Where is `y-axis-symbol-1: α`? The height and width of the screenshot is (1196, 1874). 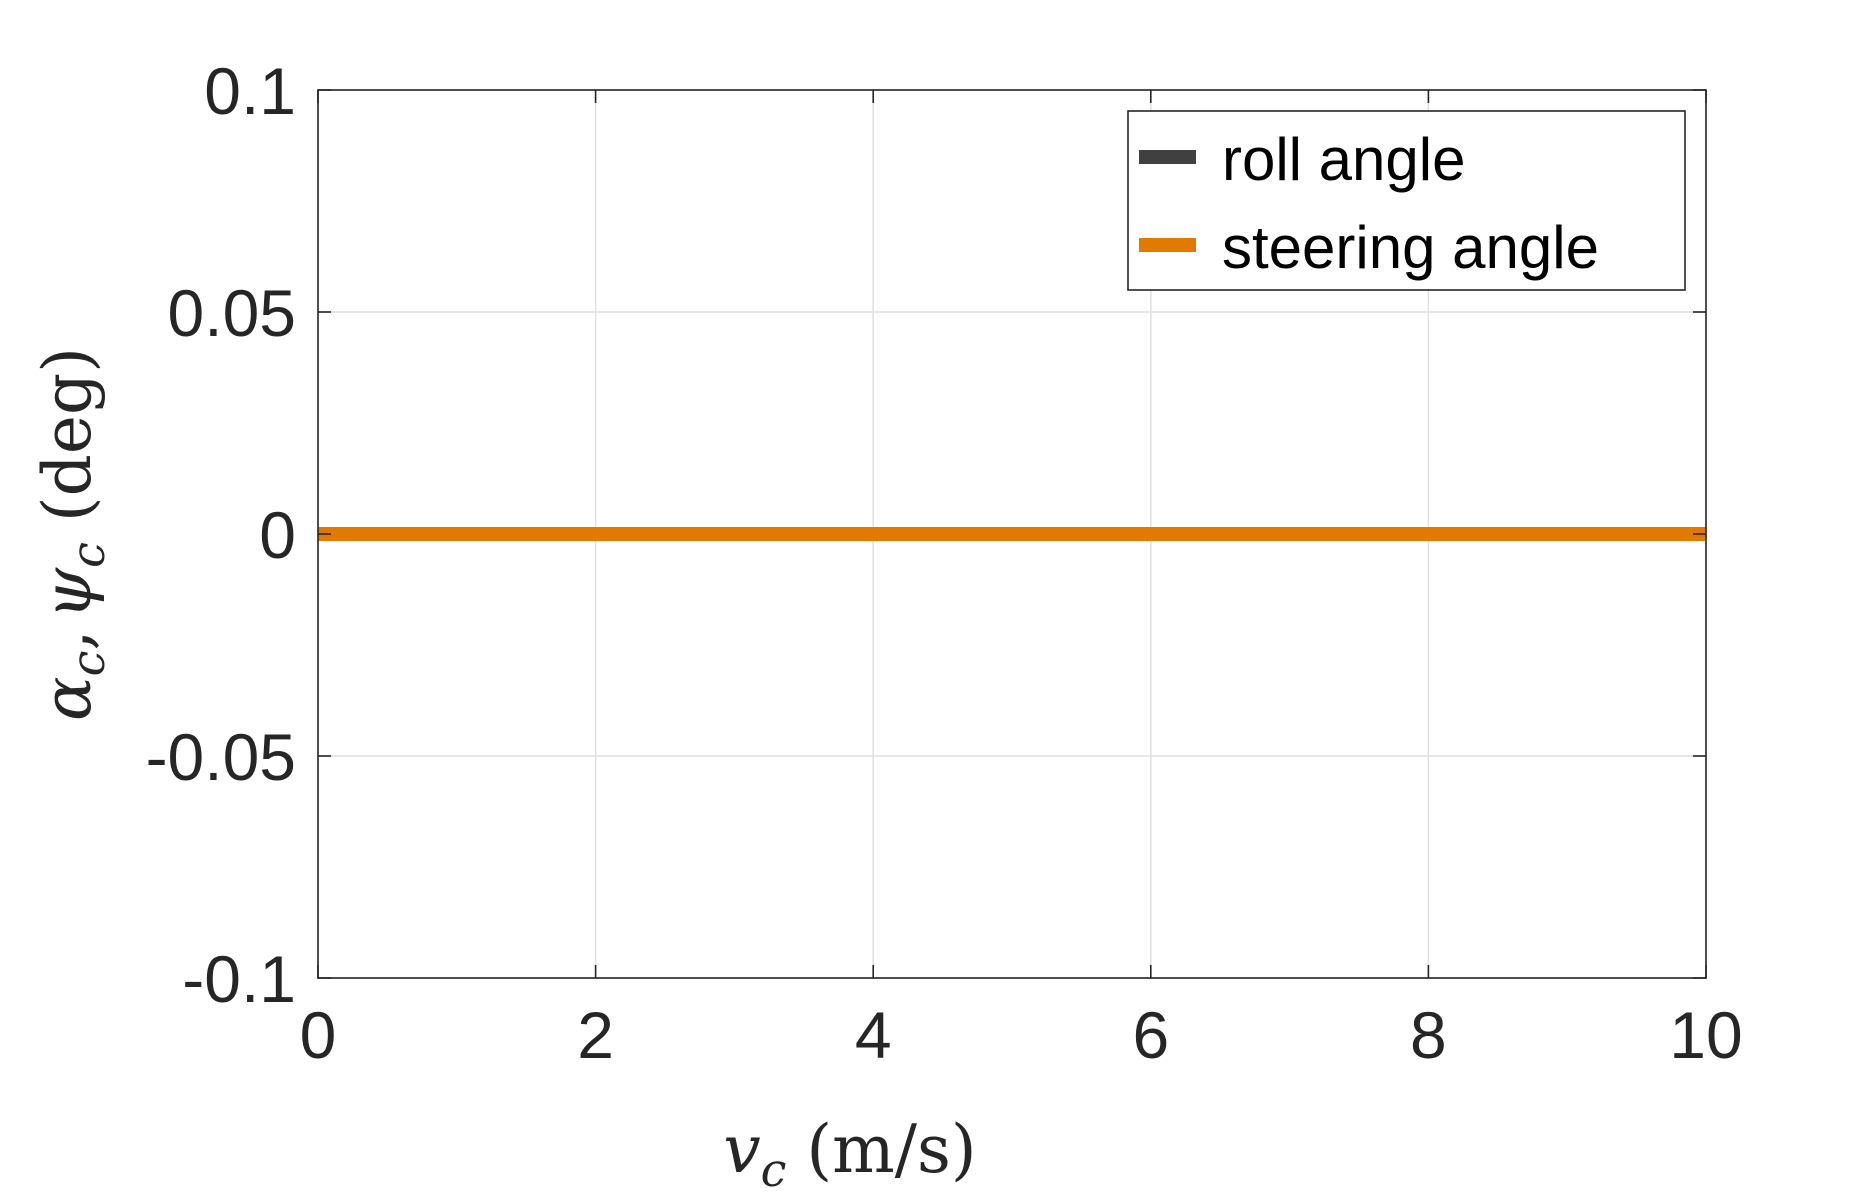 y-axis-symbol-1: α is located at coordinates (67, 698).